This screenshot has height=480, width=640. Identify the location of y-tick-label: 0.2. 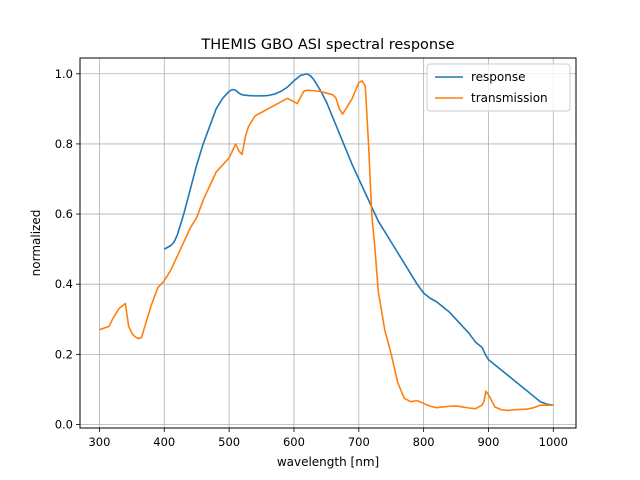
(64, 354).